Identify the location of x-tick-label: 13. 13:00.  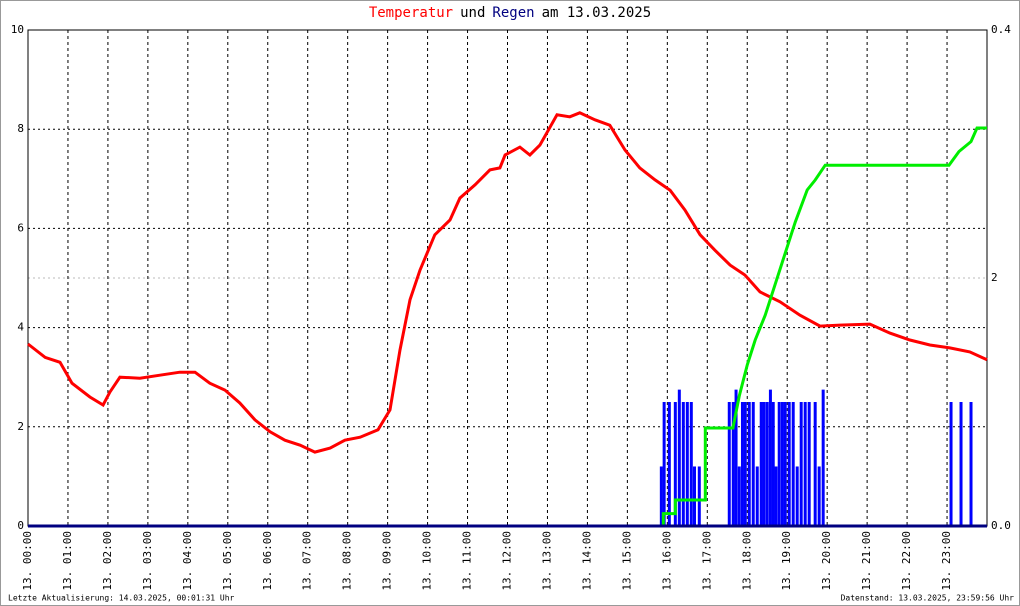
(546, 561).